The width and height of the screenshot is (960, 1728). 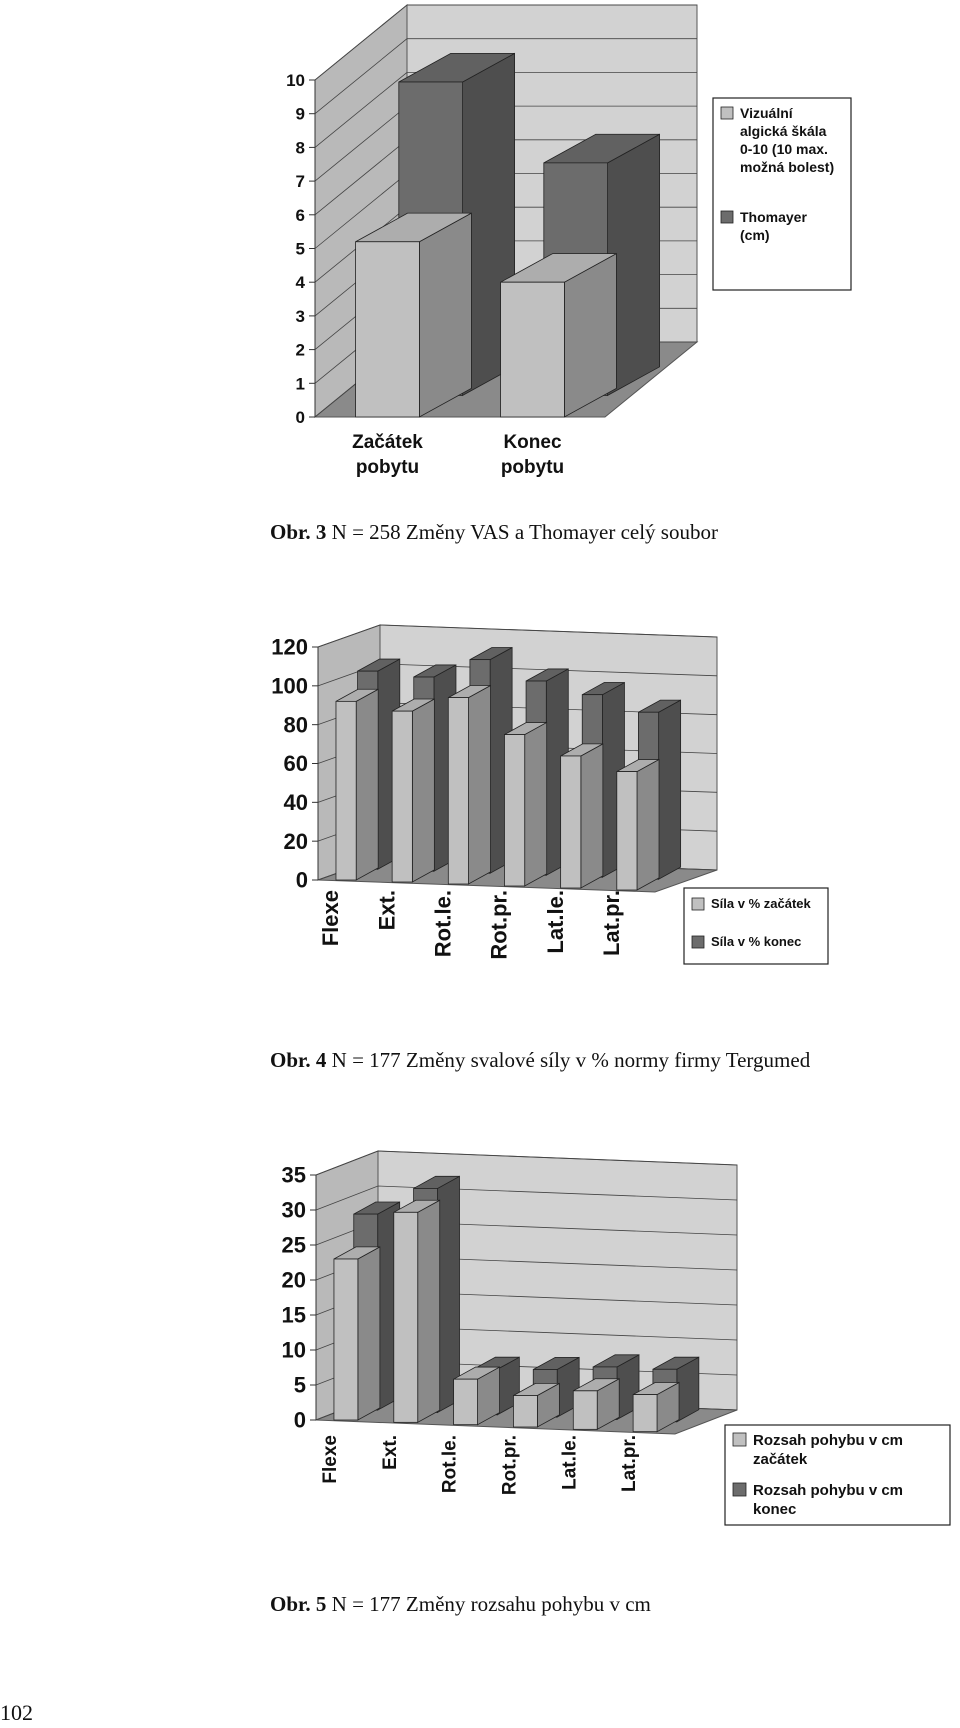 I want to click on bar-Lat.le.-Síla v % začátek, so click(x=571, y=822).